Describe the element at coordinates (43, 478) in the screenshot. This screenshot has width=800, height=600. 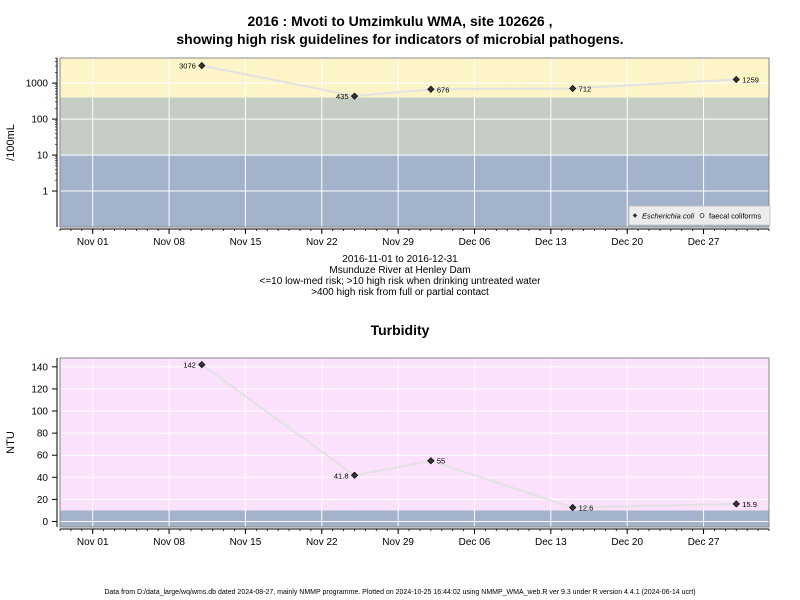
I see `turbidity-y-tick-label-2: 40` at that location.